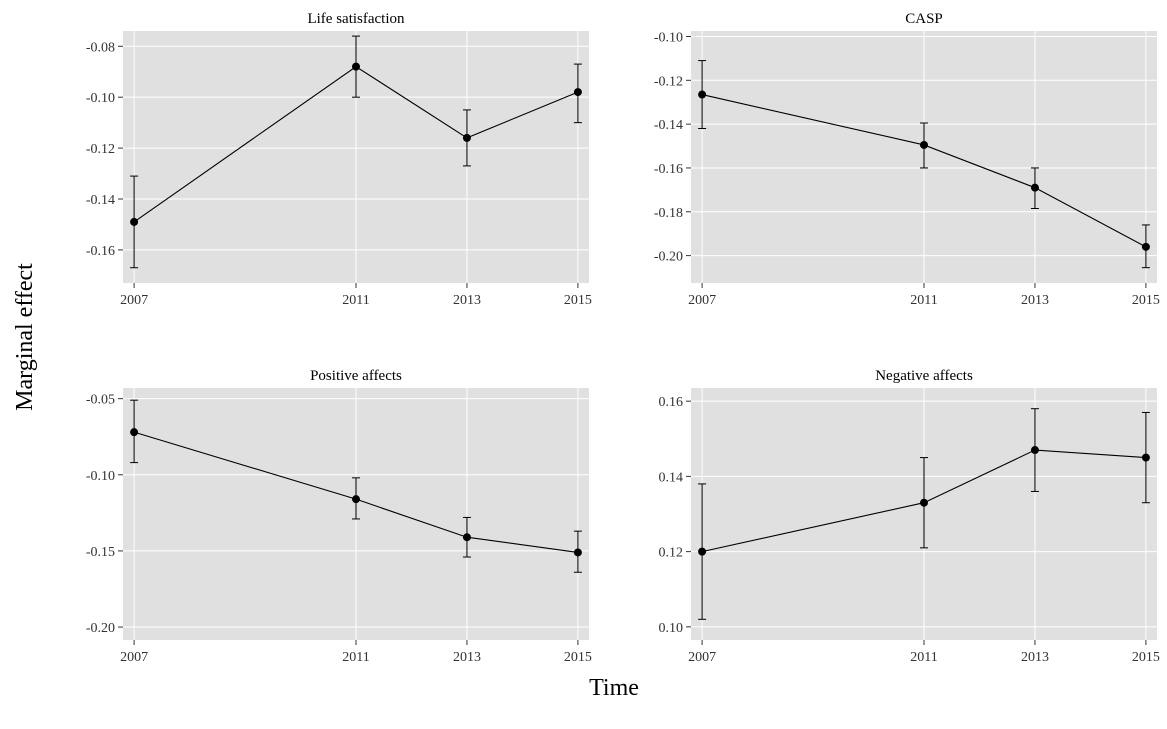 The image size is (1167, 729). What do you see at coordinates (924, 376) in the screenshot?
I see `panel-title: Negative affects` at bounding box center [924, 376].